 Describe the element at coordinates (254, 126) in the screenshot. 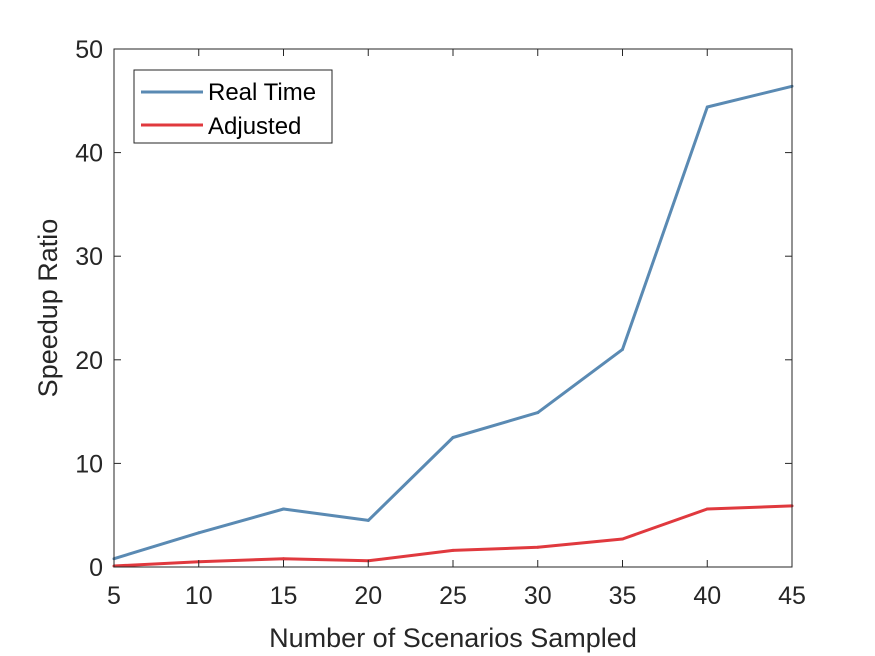

I see `legend-label-adjusted: Adjusted` at that location.